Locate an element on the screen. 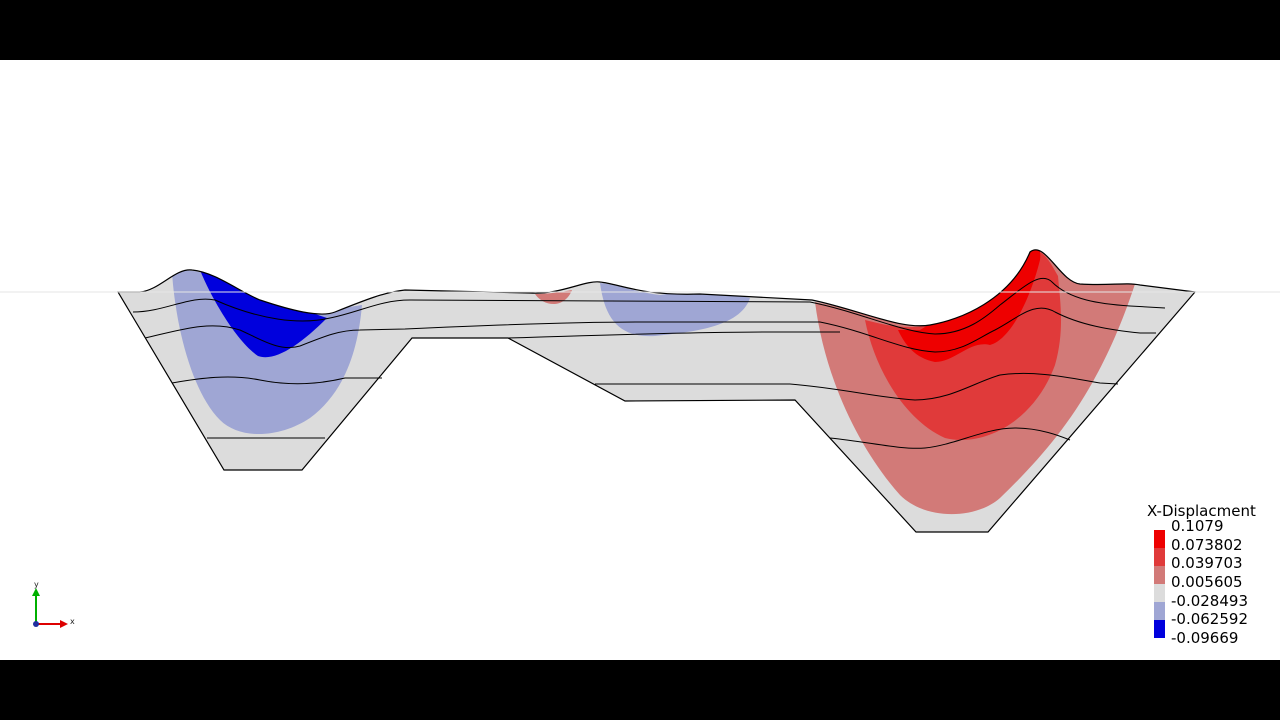 The width and height of the screenshot is (1280, 720). legend-swatch-top is located at coordinates (1159, 539).